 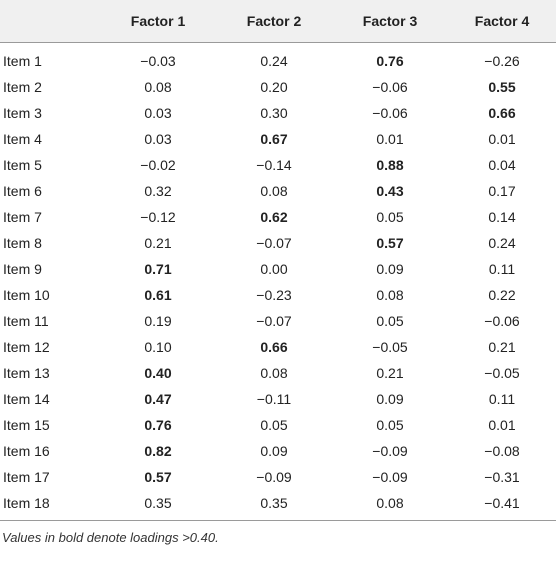 What do you see at coordinates (26, 477) in the screenshot?
I see `item-label: Item 17` at bounding box center [26, 477].